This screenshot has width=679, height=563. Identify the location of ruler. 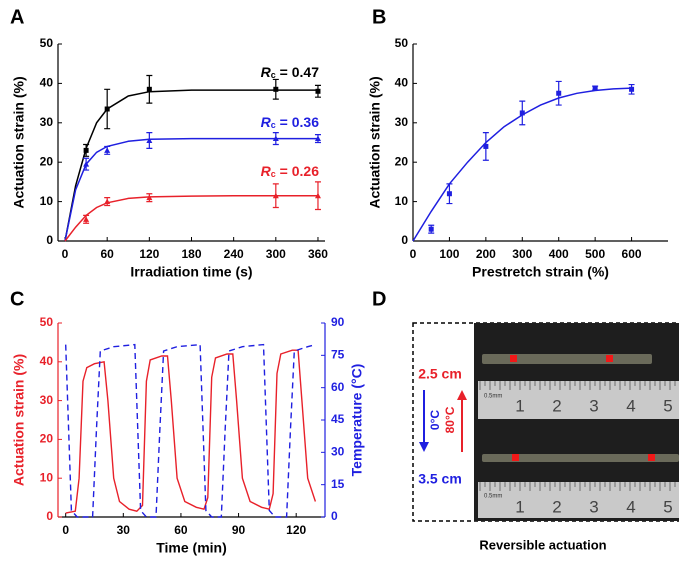
(578, 500).